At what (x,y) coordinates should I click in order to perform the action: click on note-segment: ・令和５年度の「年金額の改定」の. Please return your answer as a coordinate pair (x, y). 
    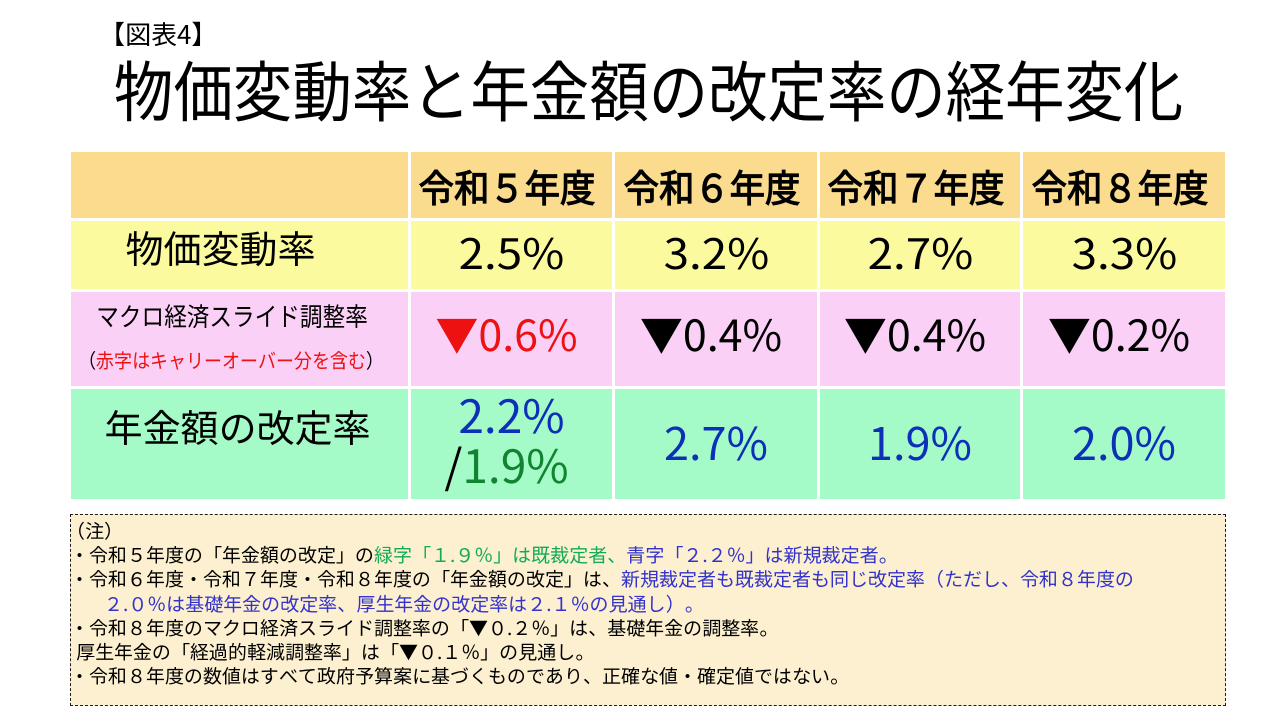
    Looking at the image, I should click on (222, 555).